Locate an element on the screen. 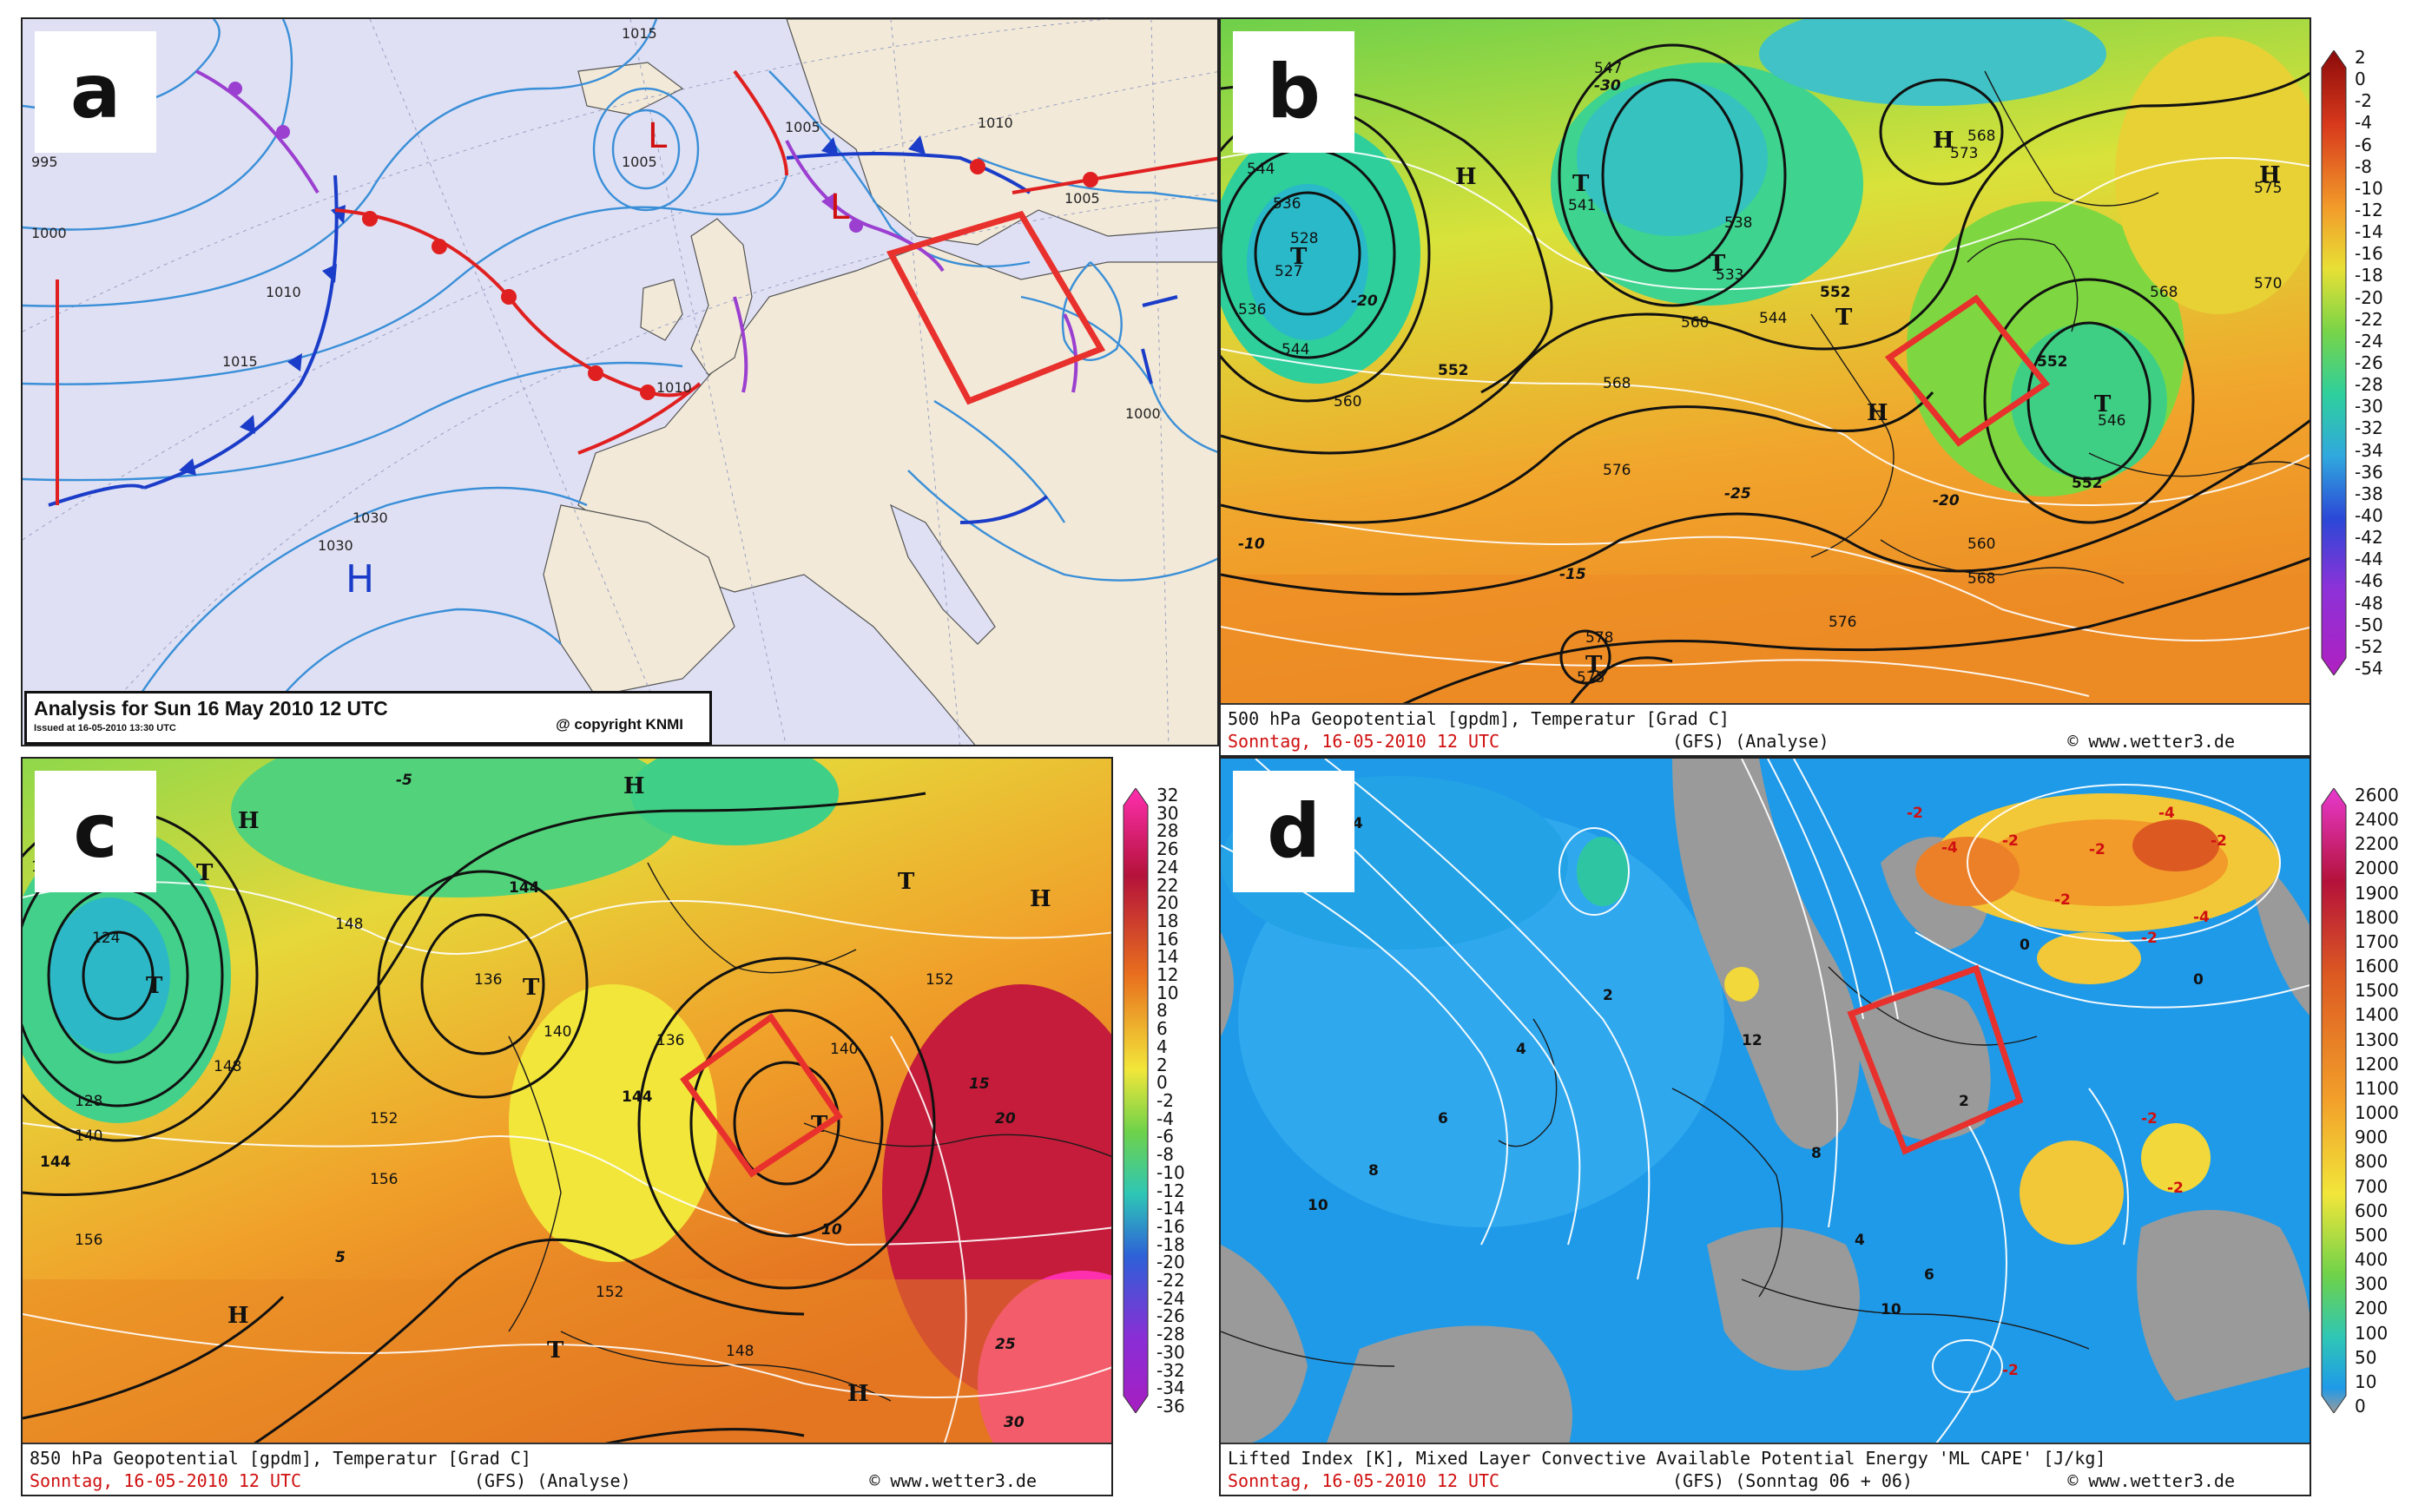 This screenshot has height=1512, width=2425. cape-regions is located at coordinates (1928, 1019).